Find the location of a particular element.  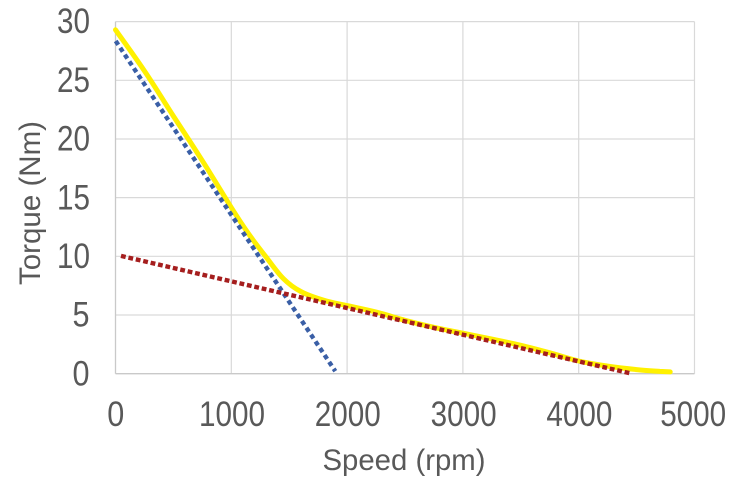

svg-text: 1000 is located at coordinates (232, 414).